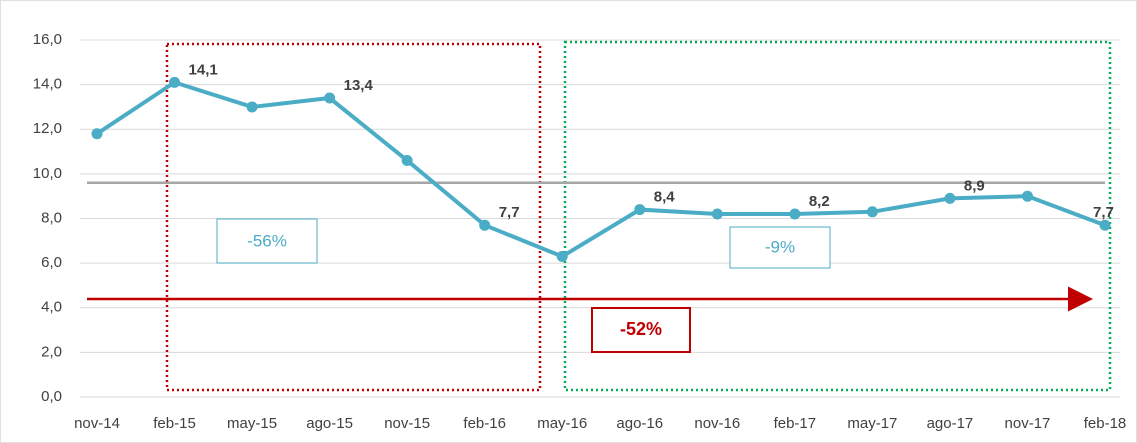 The height and width of the screenshot is (443, 1137). I want to click on data-label: 8,2, so click(819, 201).